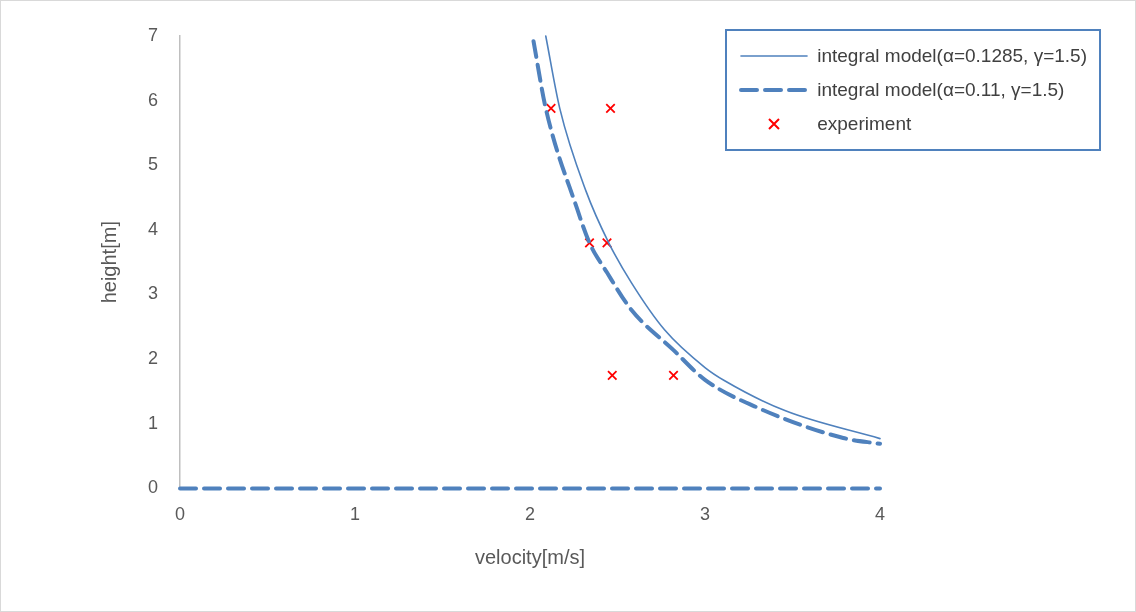  What do you see at coordinates (705, 514) in the screenshot?
I see `x-tick-label: 3` at bounding box center [705, 514].